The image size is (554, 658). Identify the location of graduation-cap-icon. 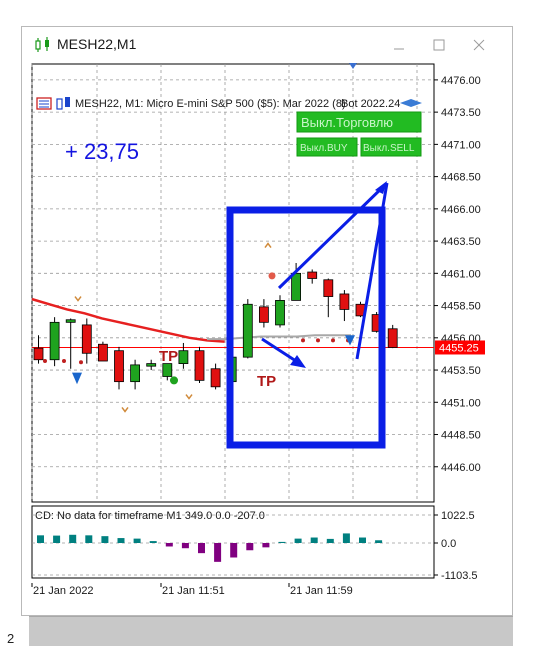
(411, 103).